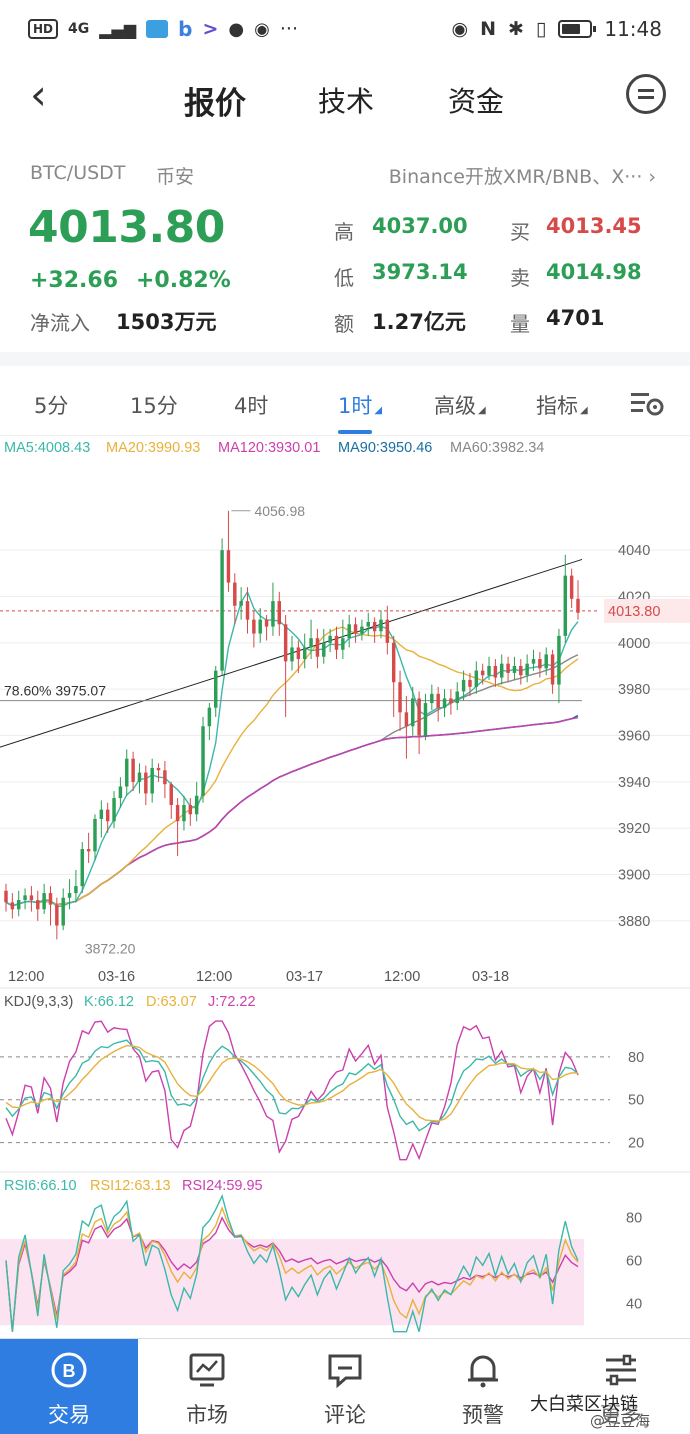 This screenshot has width=690, height=1434. I want to click on nav-trade: B 交易, so click(69, 1386).